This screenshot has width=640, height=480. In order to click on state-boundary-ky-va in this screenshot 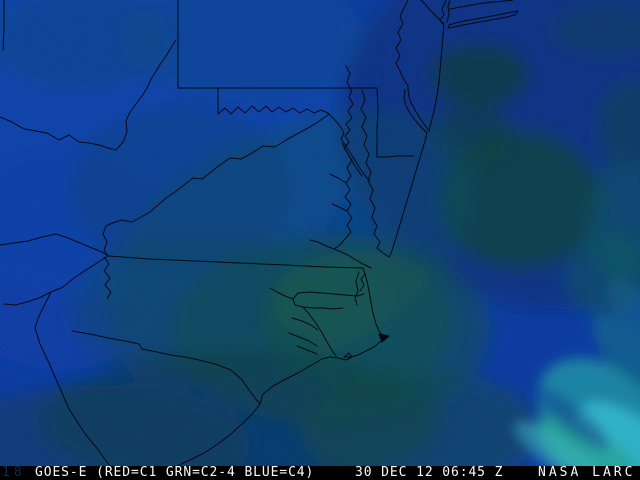, I will do `click(54, 245)`.